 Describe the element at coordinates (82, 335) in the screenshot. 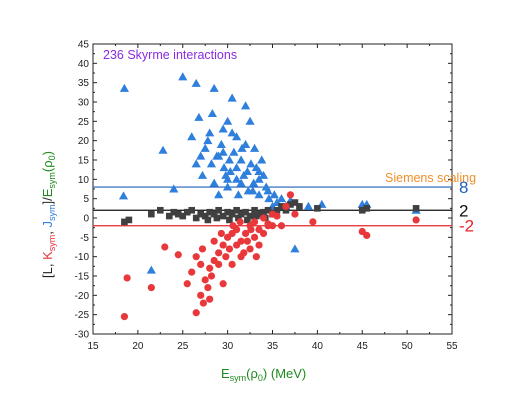

I see `y-tick-label: -30` at that location.